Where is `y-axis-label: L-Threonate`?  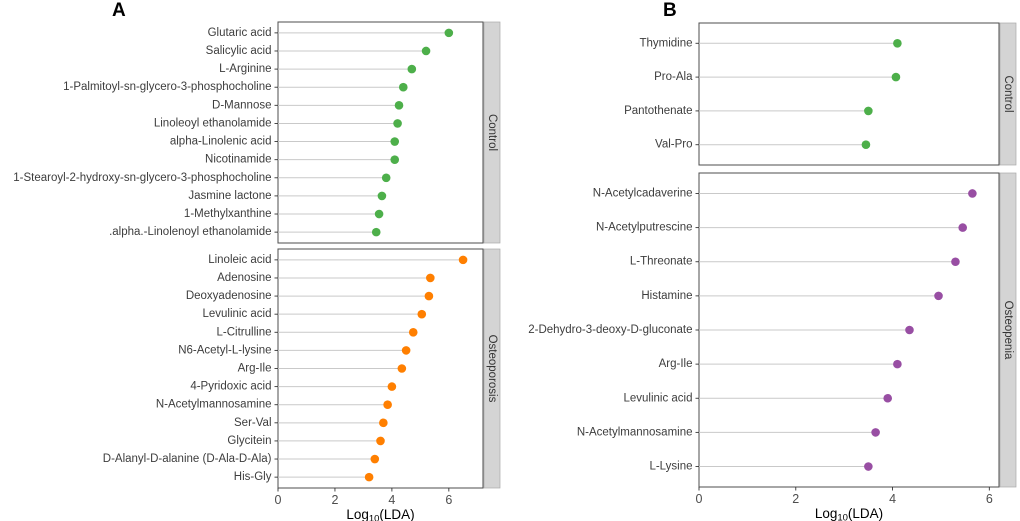 y-axis-label: L-Threonate is located at coordinates (661, 262).